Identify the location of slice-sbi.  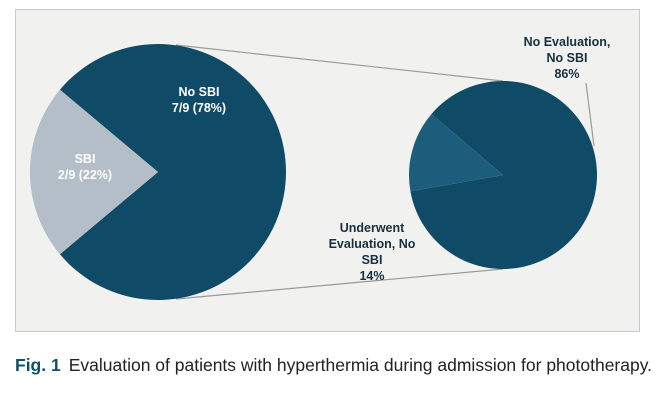
(94, 172).